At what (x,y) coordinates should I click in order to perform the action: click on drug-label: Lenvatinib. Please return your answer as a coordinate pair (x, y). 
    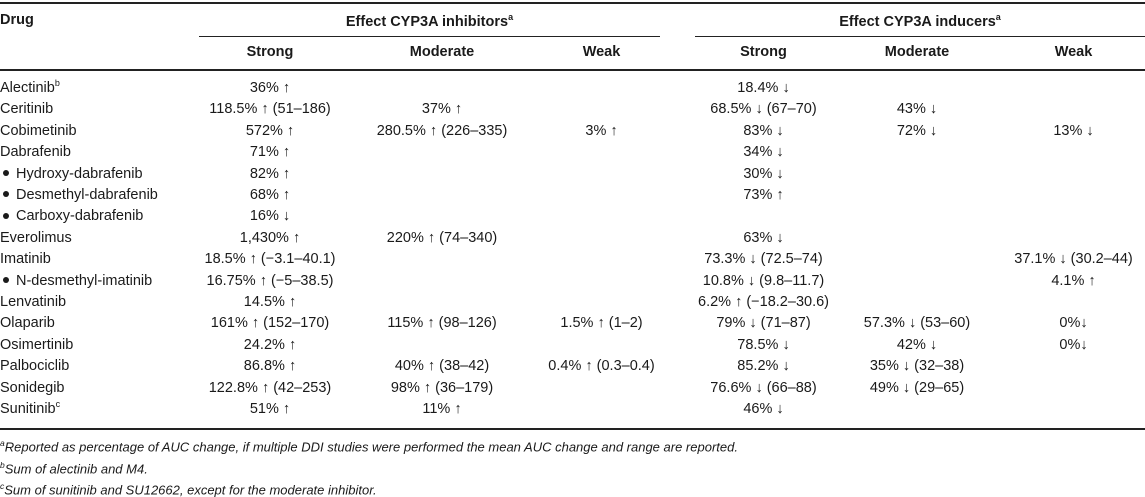
    Looking at the image, I should click on (33, 302).